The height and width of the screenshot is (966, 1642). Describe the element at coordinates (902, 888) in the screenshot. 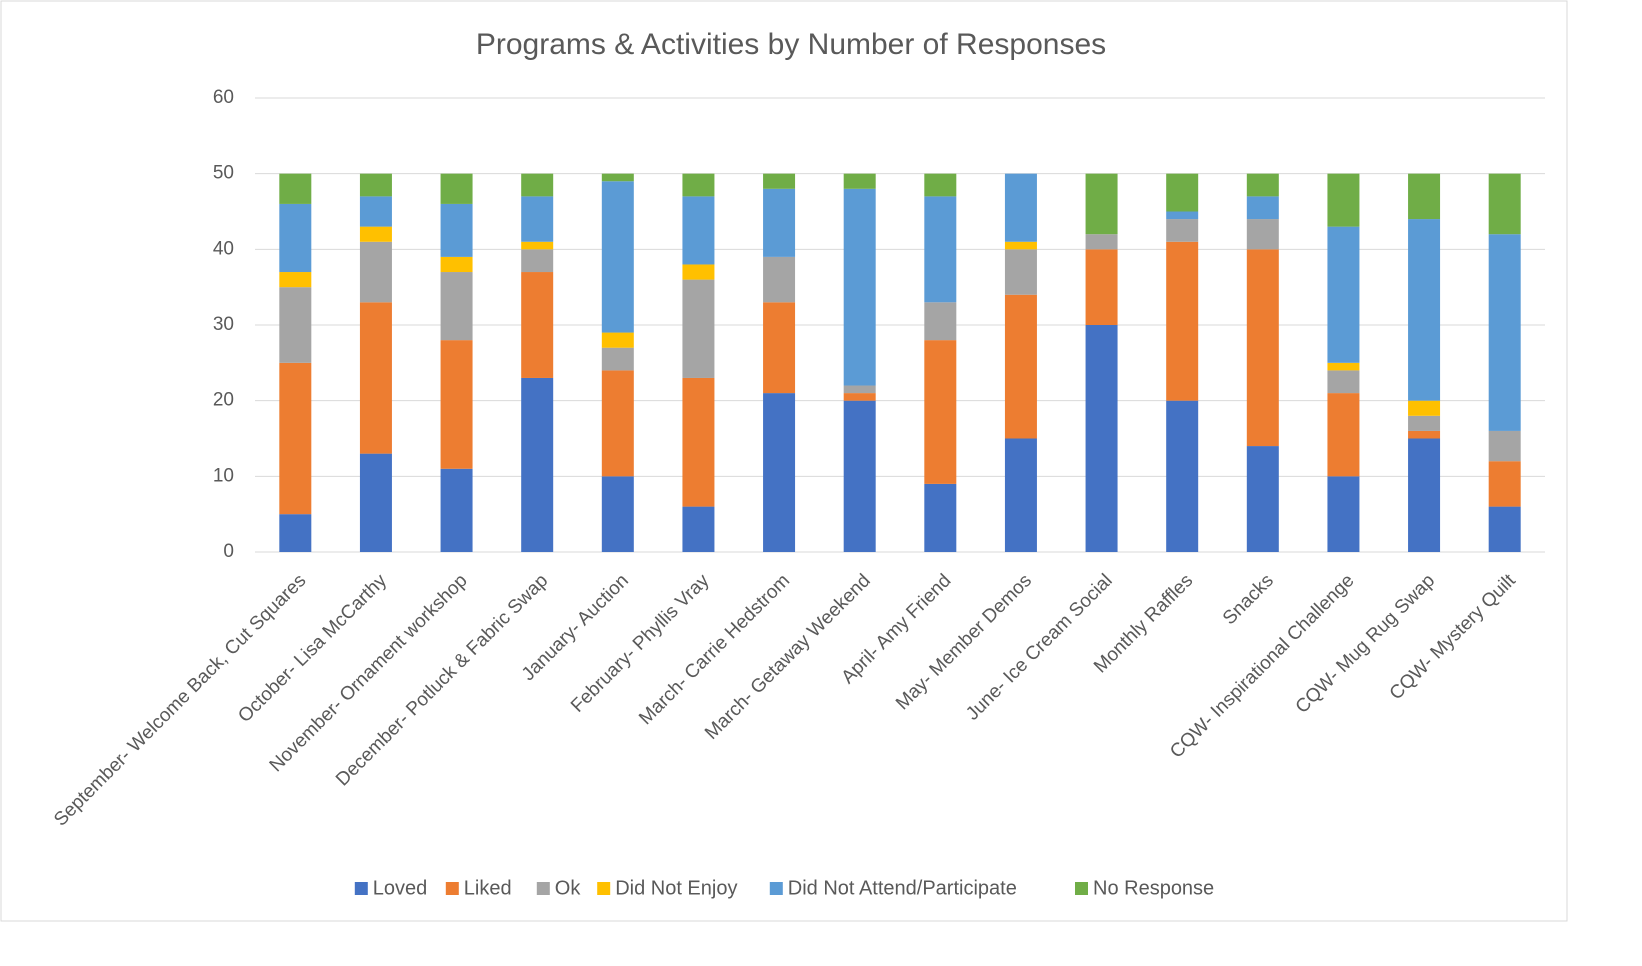

I see `legend-label: Did Not Attend/Participate` at that location.